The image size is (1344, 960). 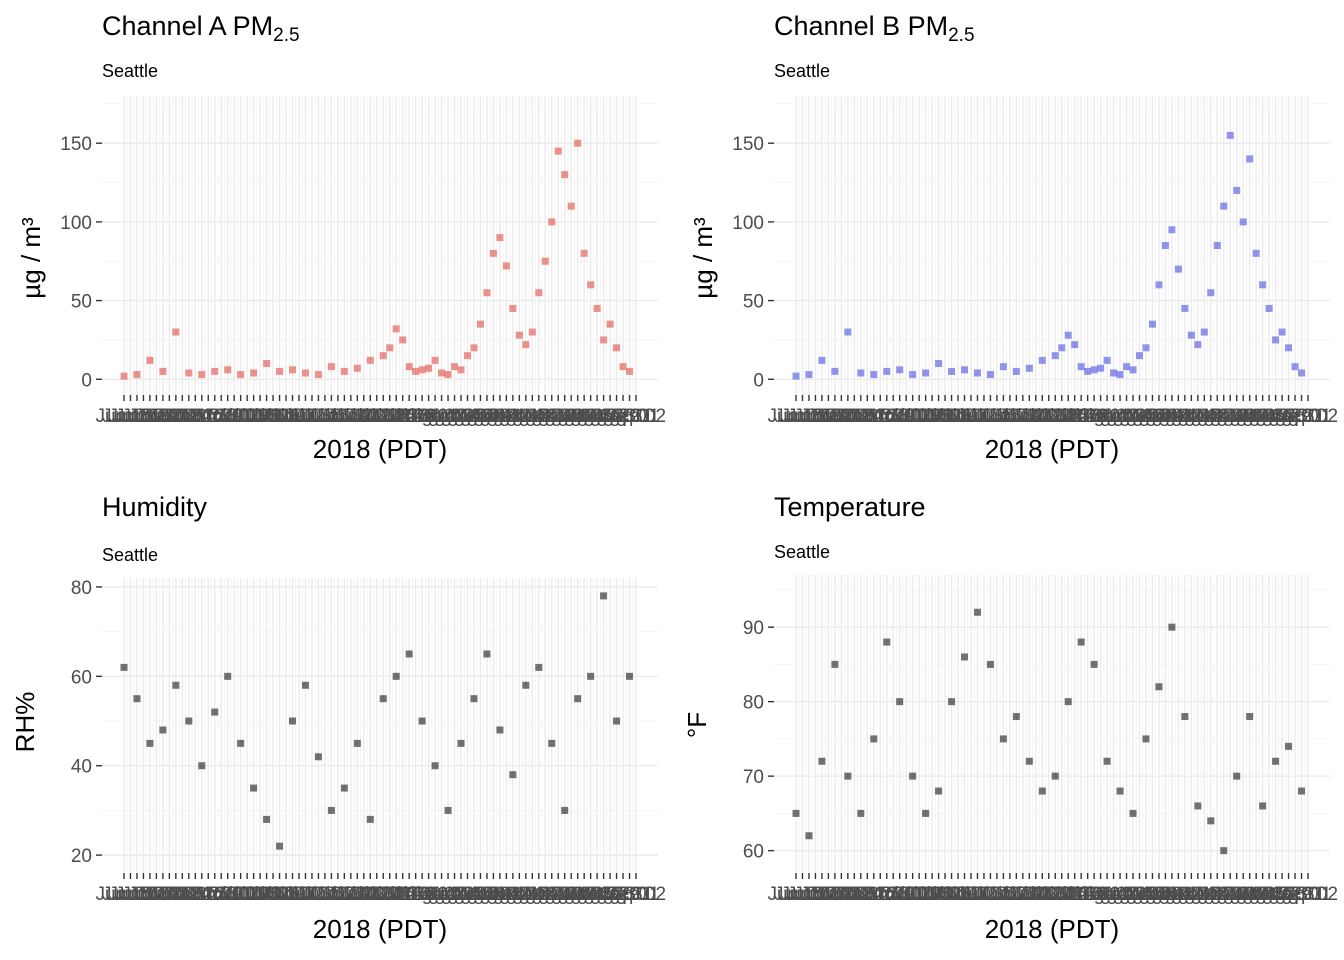 I want to click on x-tick-label: Aug 15, so click(x=1191, y=416).